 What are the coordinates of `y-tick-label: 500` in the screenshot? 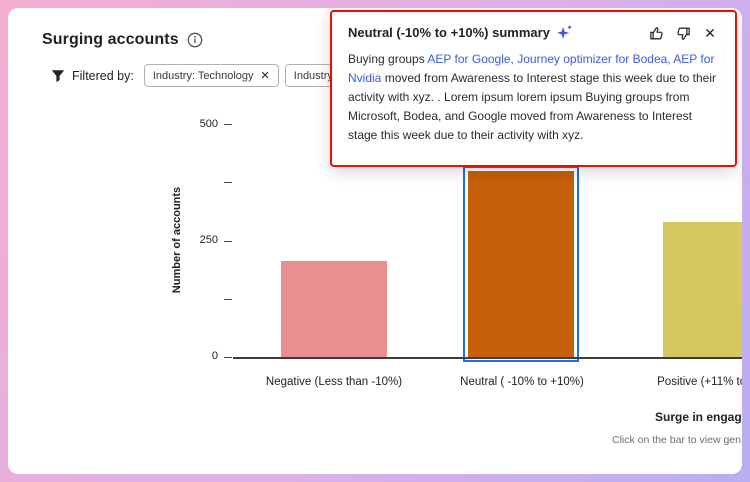 It's located at (208, 124).